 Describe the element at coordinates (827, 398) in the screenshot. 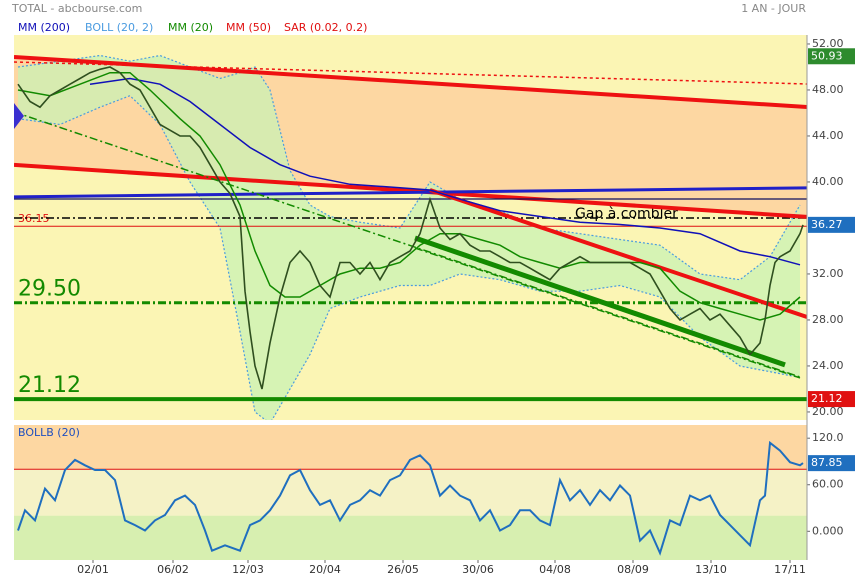

I see `value-box-label: 21.12` at that location.